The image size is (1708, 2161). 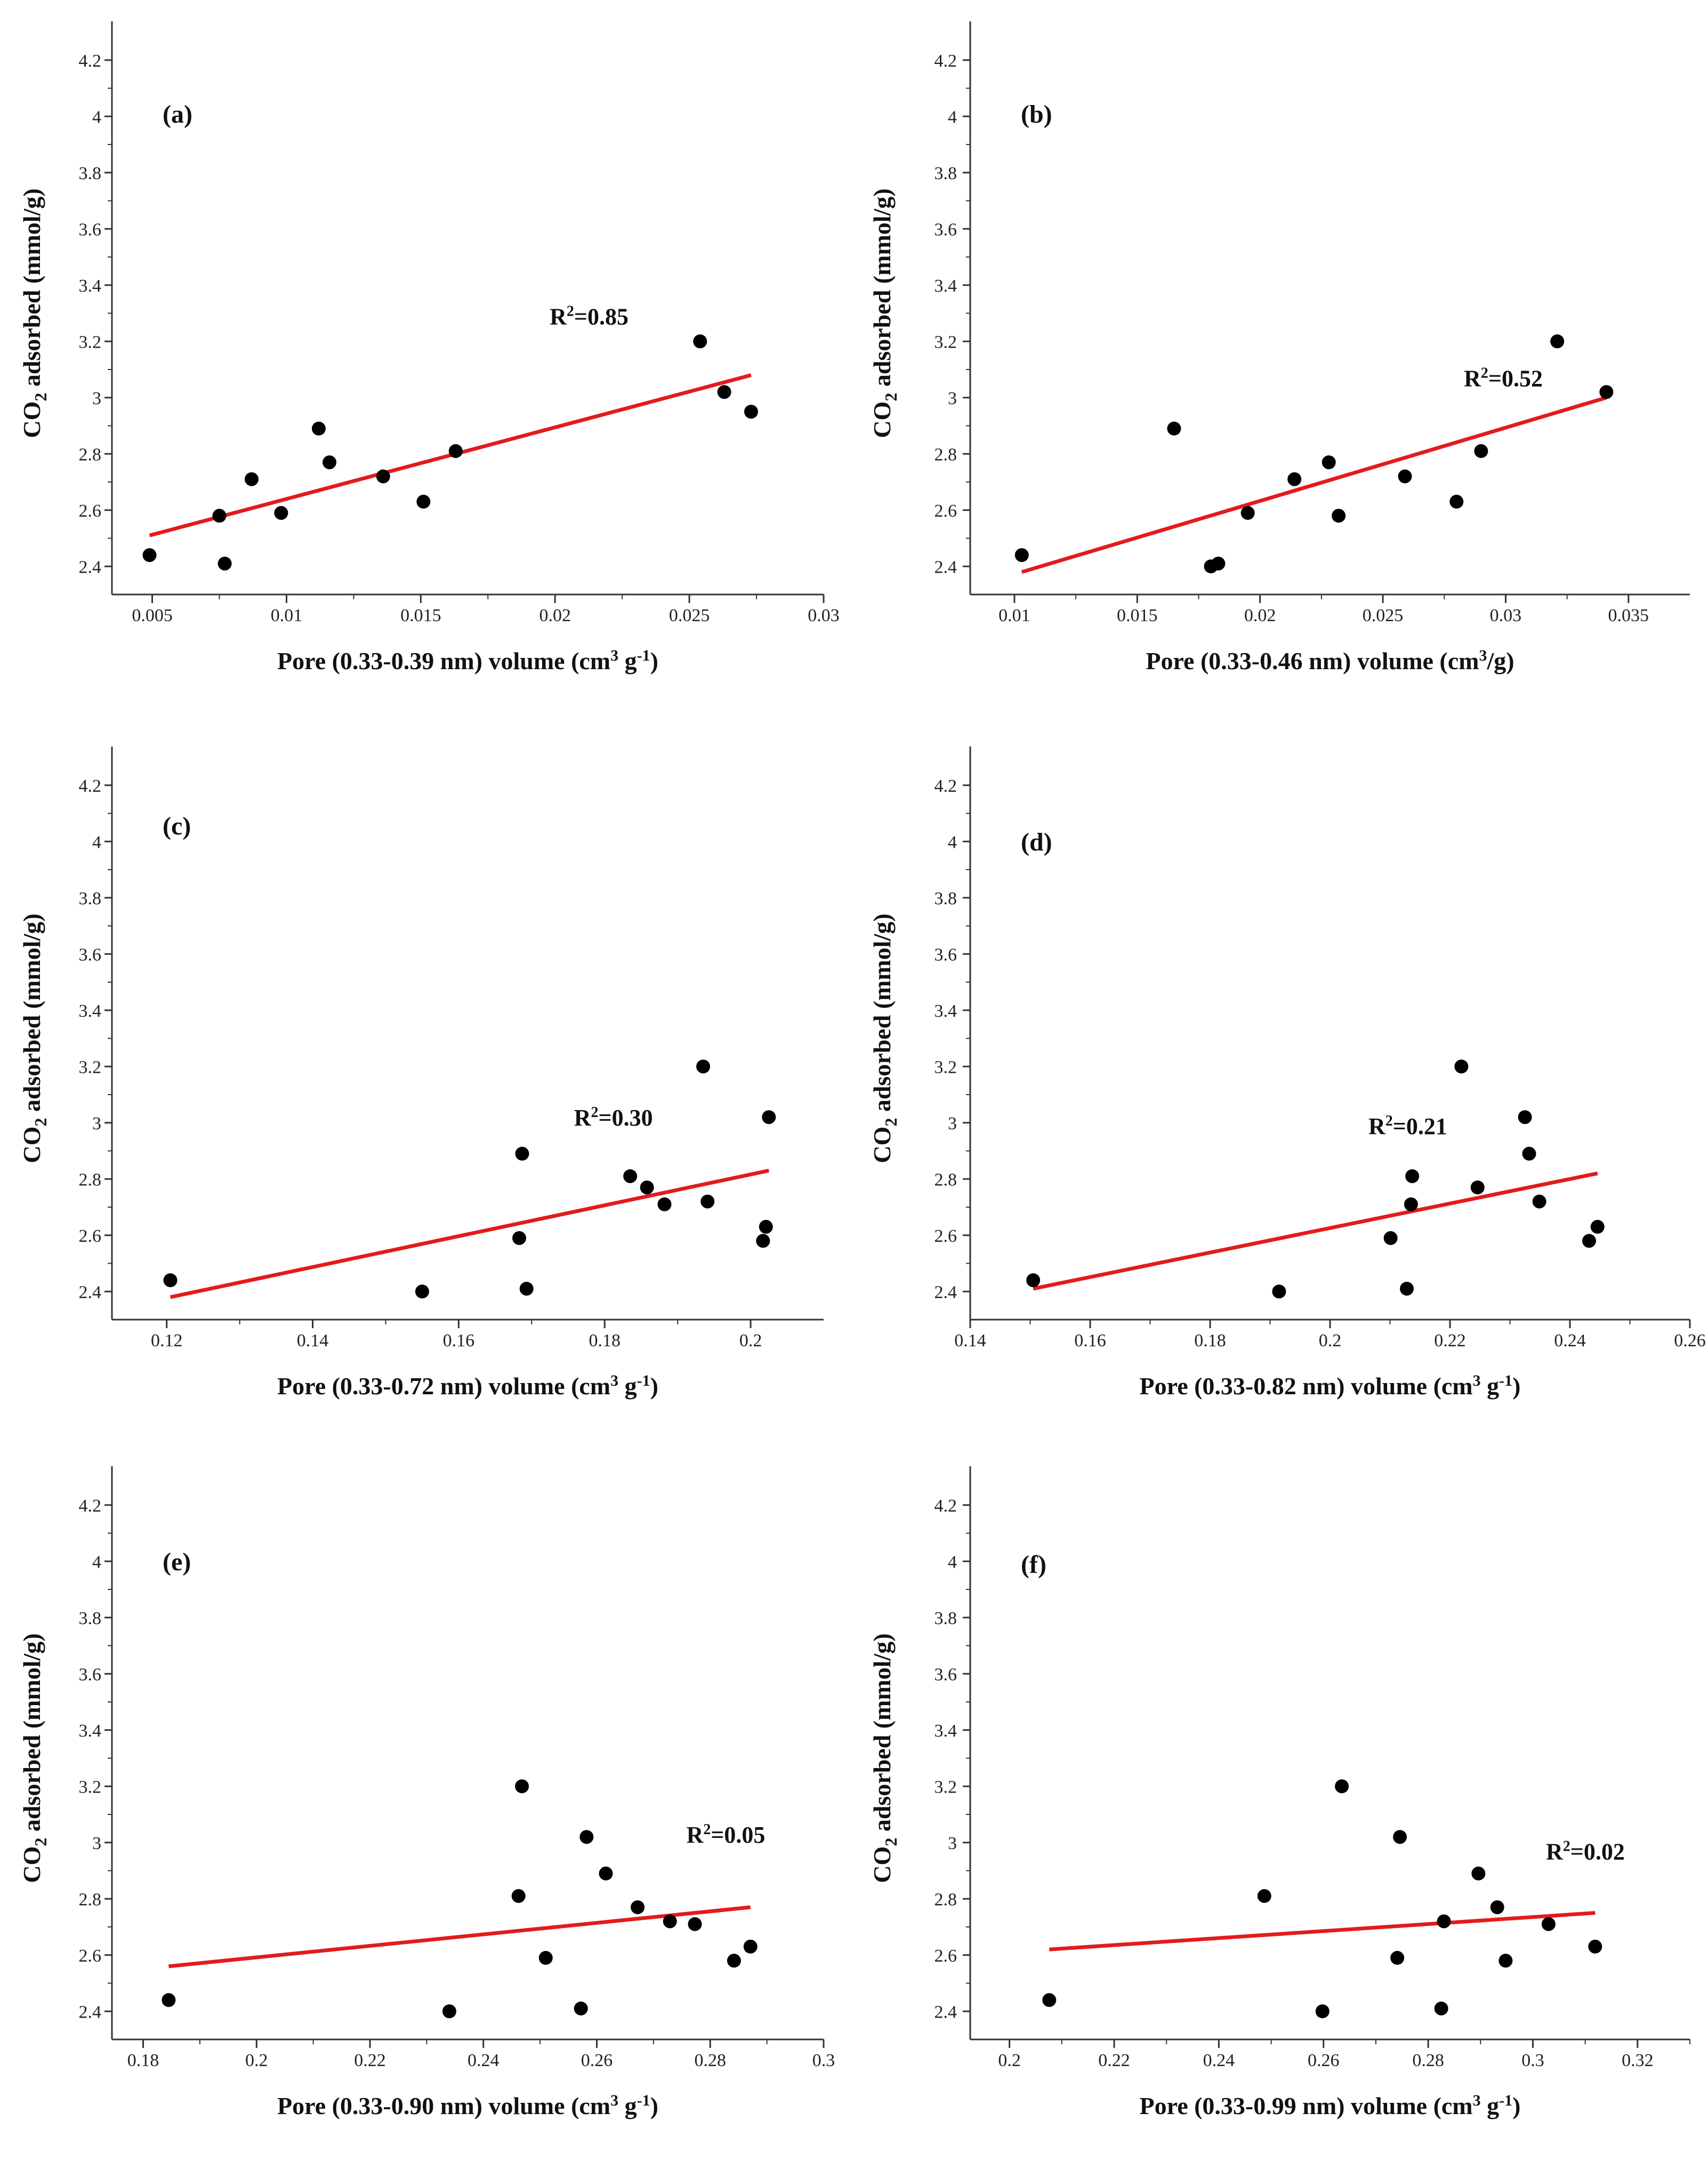 I want to click on x-tick-label: 0.26, so click(x=597, y=2060).